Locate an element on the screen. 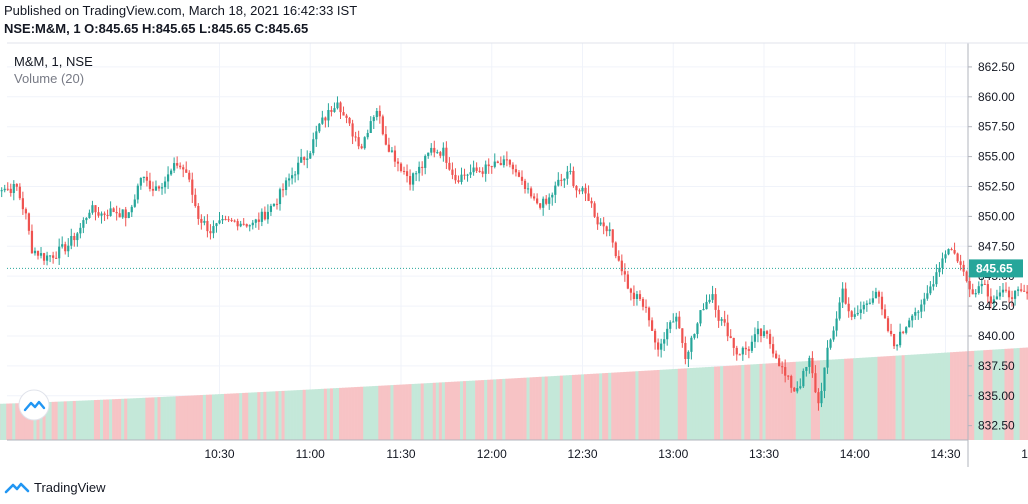  last-price-label: 845.65 is located at coordinates (994, 268).